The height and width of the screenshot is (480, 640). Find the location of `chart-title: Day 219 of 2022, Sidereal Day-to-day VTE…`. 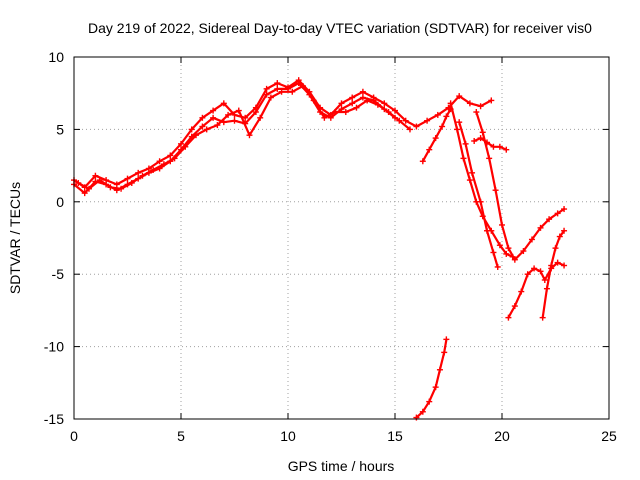

chart-title: Day 219 of 2022, Sidereal Day-to-day VTE… is located at coordinates (340, 28).